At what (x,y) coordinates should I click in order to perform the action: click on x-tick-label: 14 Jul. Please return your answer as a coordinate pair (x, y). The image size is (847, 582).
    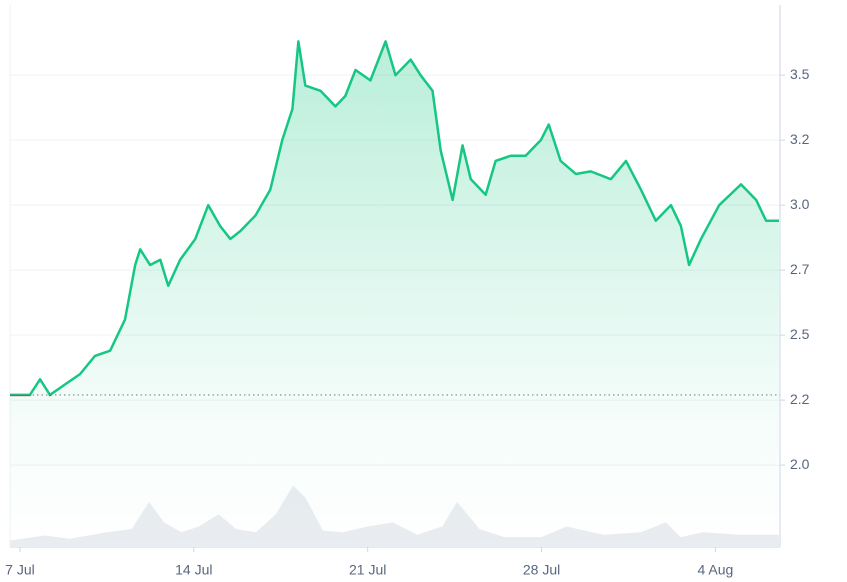
    Looking at the image, I should click on (193, 570).